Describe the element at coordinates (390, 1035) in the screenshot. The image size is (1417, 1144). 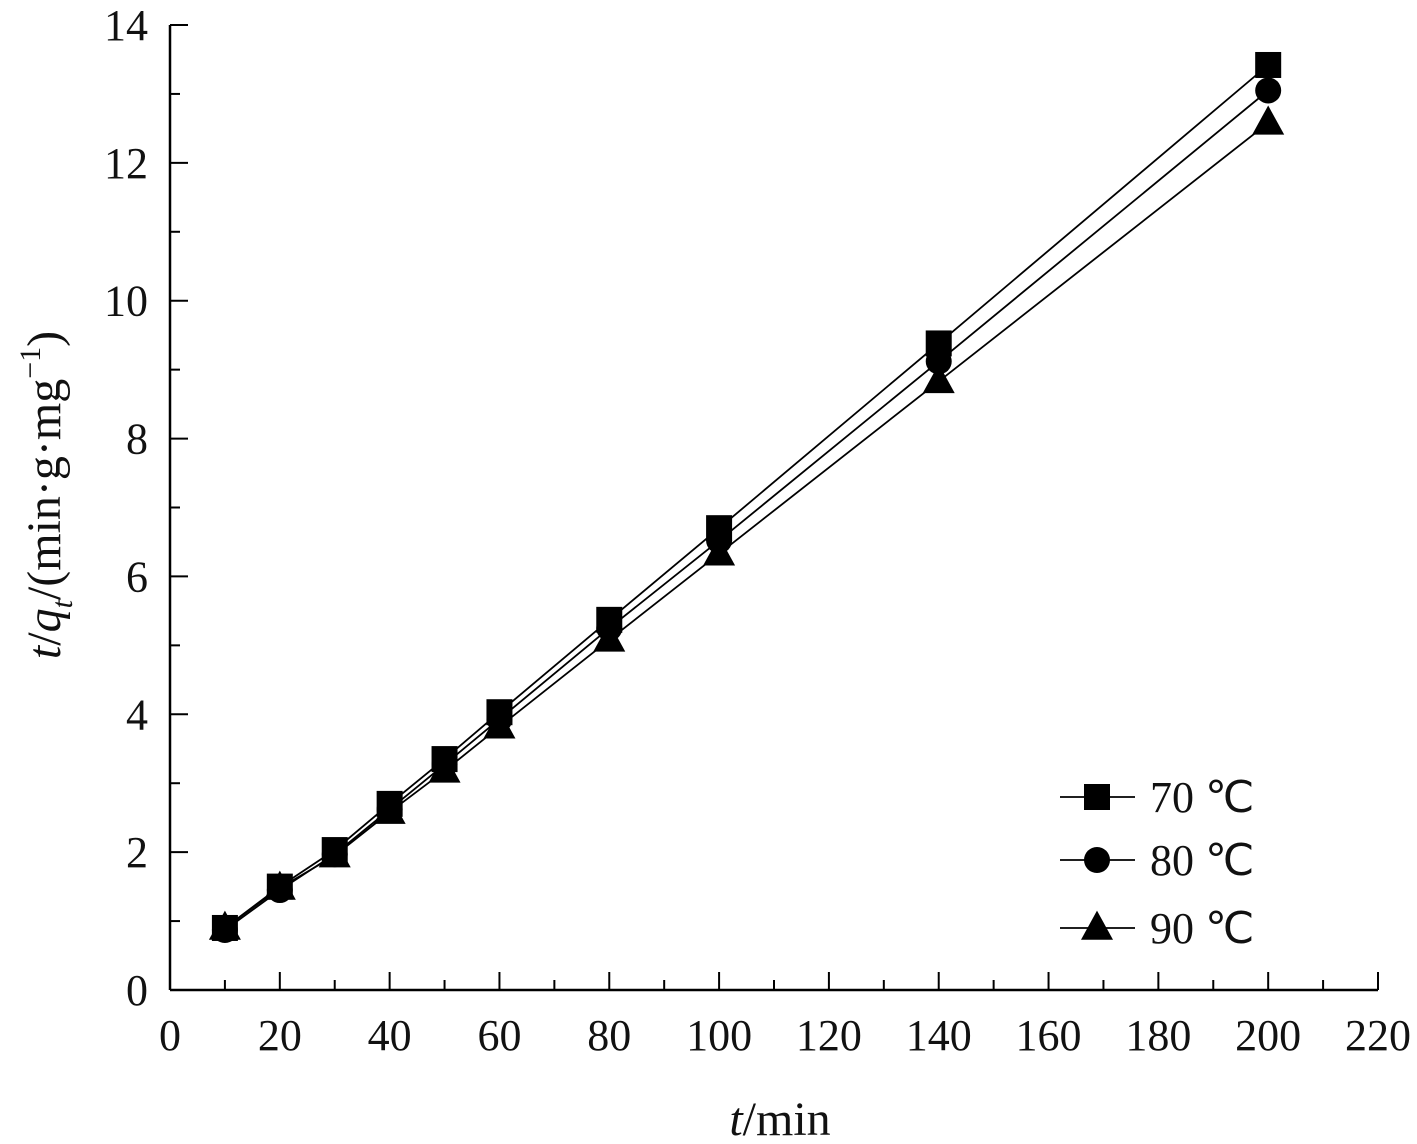
I see `x-tick-label: 40` at that location.